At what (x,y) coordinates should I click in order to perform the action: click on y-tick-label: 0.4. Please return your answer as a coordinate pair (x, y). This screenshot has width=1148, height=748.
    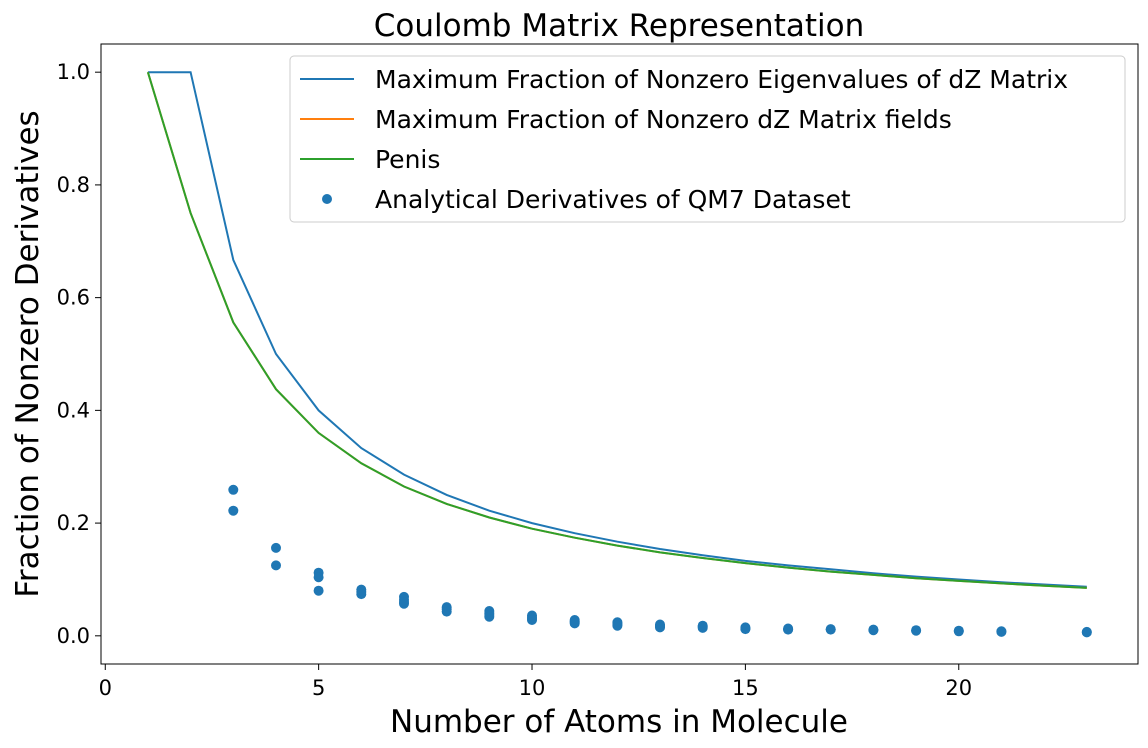
    Looking at the image, I should click on (73, 410).